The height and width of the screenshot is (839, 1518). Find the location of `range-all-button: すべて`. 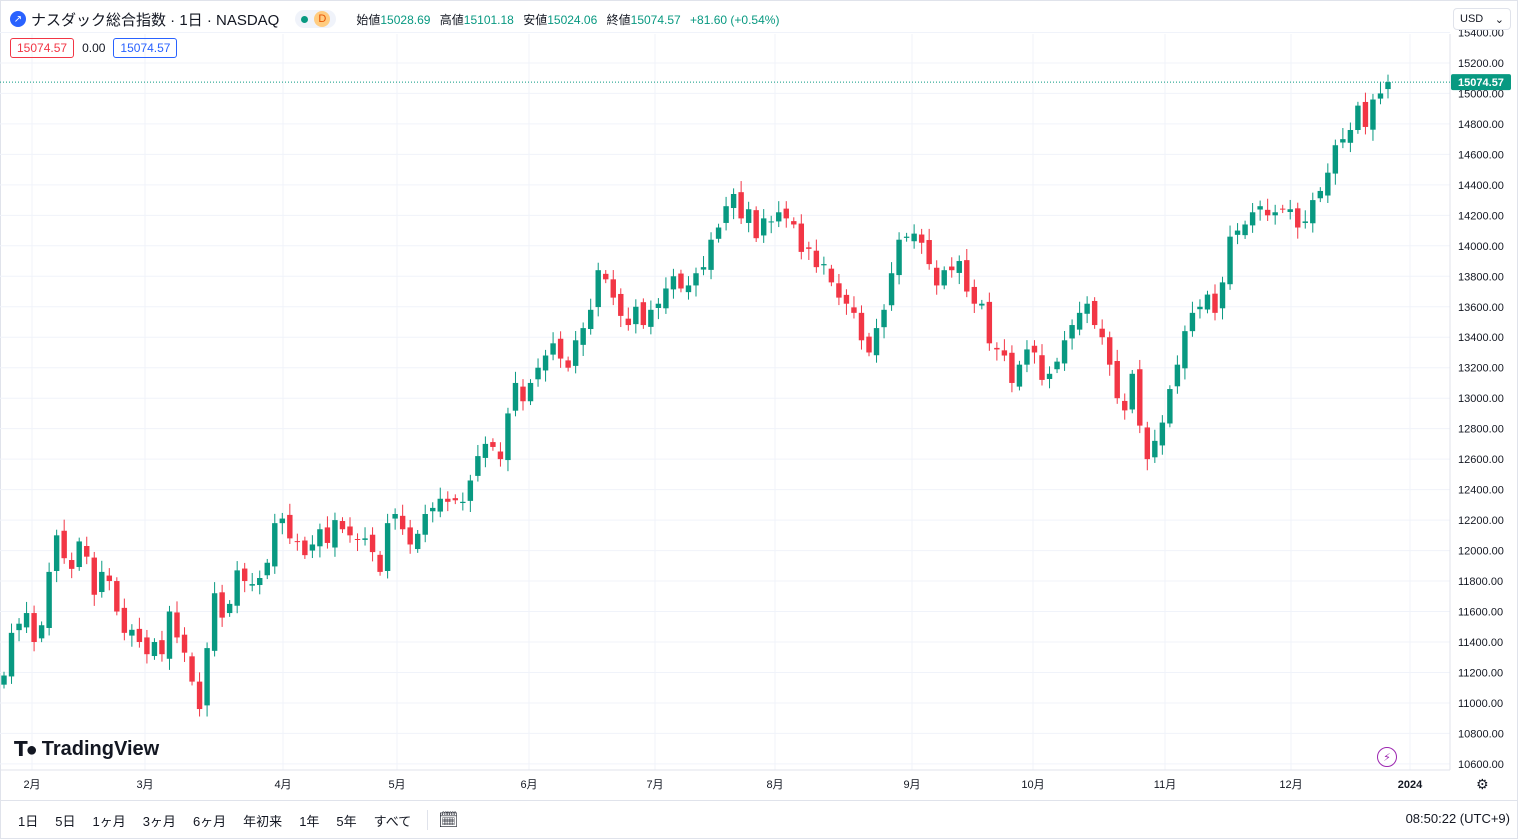

range-all-button: すべて is located at coordinates (392, 821).